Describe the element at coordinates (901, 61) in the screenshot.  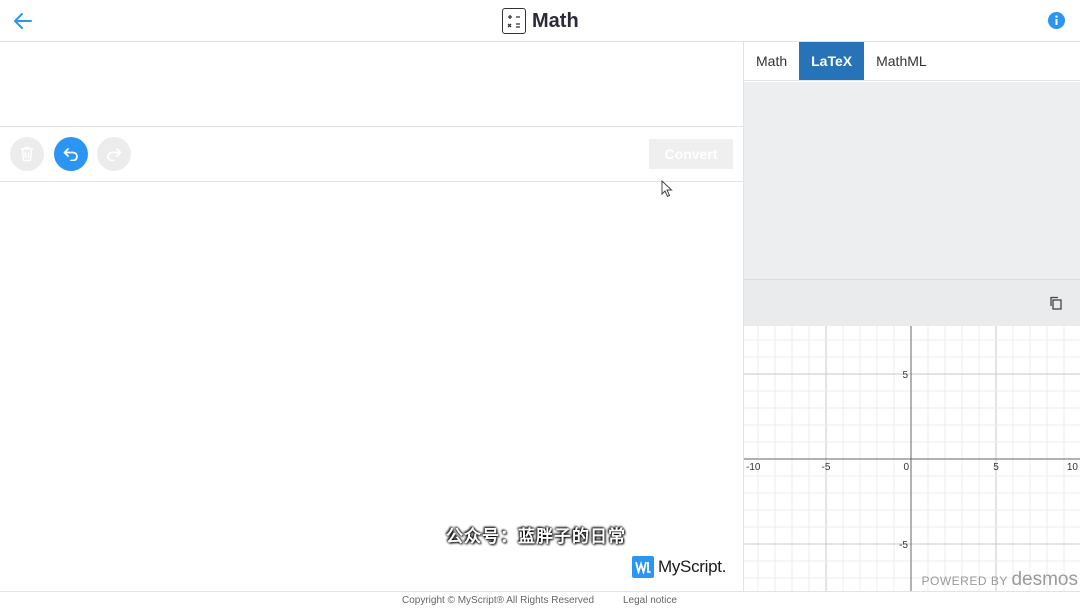
I see `tab-mathml: MathML` at that location.